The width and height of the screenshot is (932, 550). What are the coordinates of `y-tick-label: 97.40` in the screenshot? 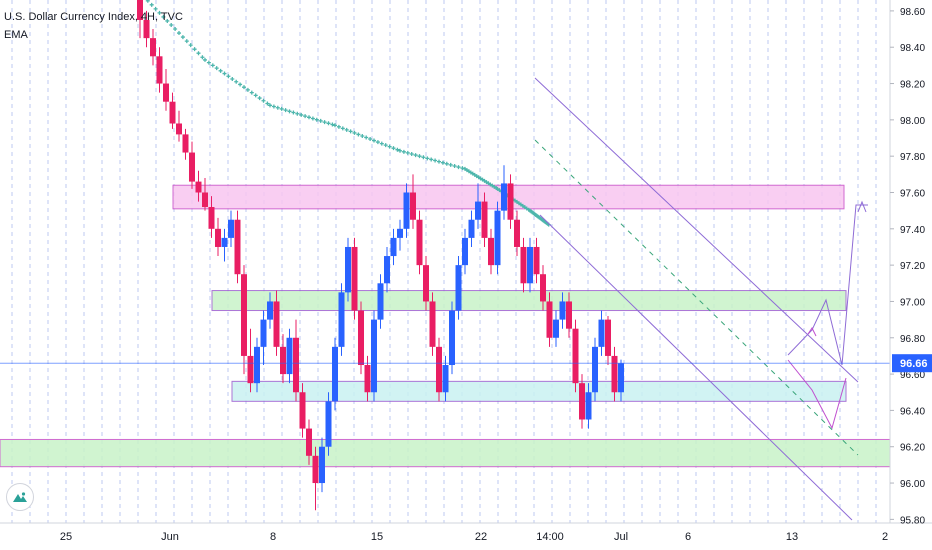 It's located at (912, 230).